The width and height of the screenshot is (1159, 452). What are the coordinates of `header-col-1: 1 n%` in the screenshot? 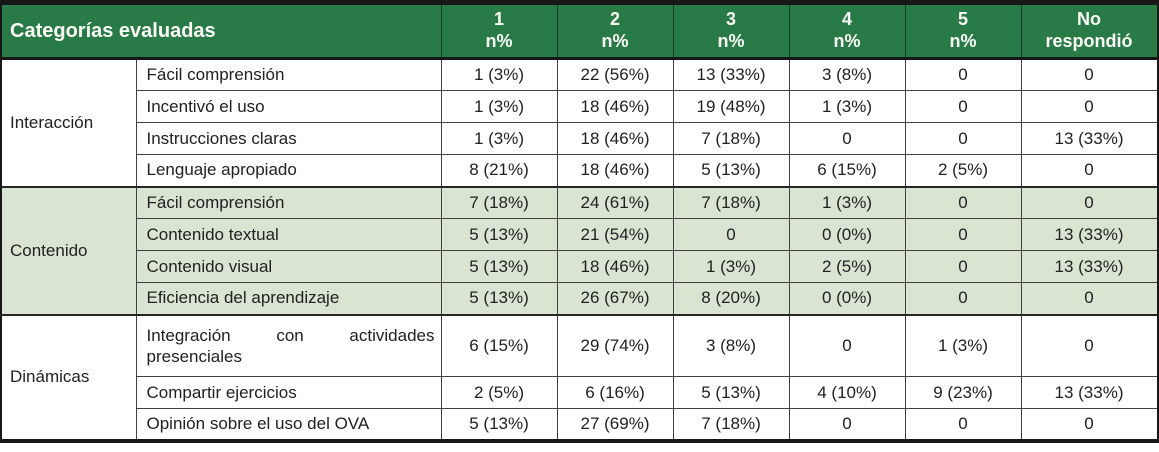 It's located at (499, 31).